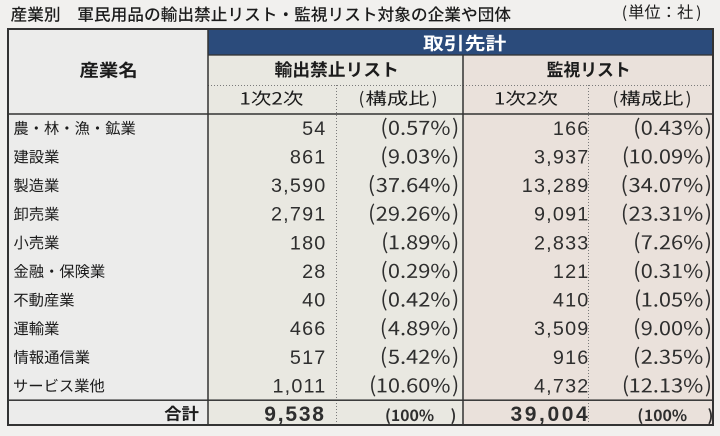 The image size is (720, 436). I want to click on svg-text: 3,937, so click(562, 157).